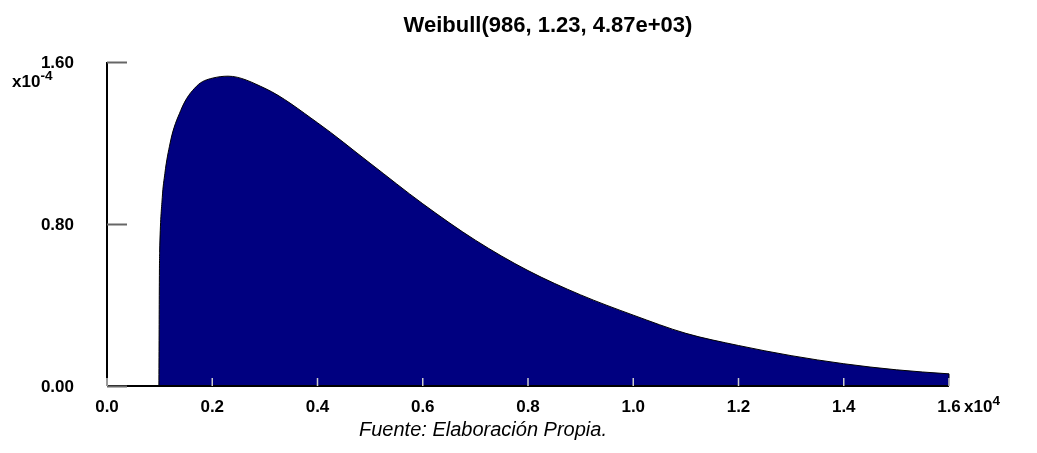 The height and width of the screenshot is (453, 1037). I want to click on x-tick-label: 1.6, so click(949, 406).